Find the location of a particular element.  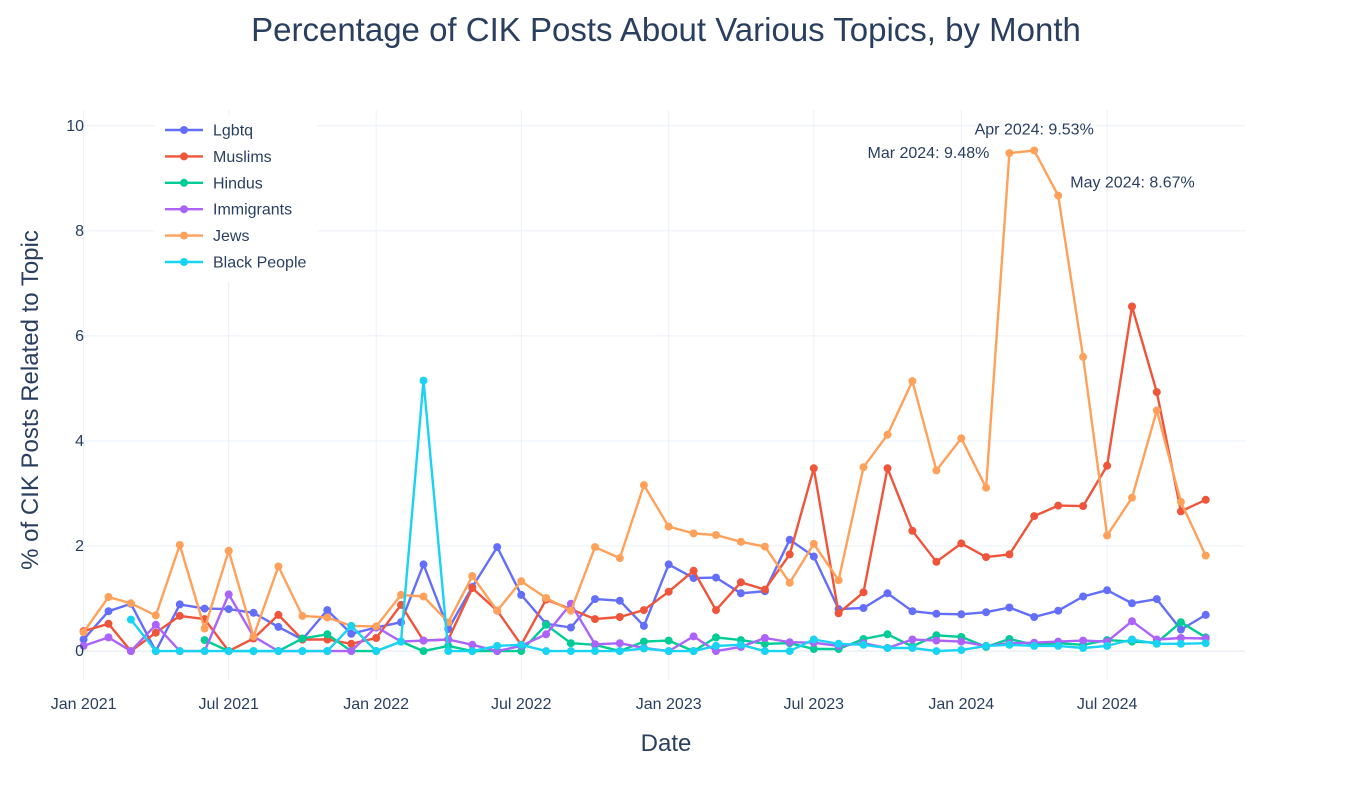

legend-item-jews: Jews is located at coordinates (207, 236).